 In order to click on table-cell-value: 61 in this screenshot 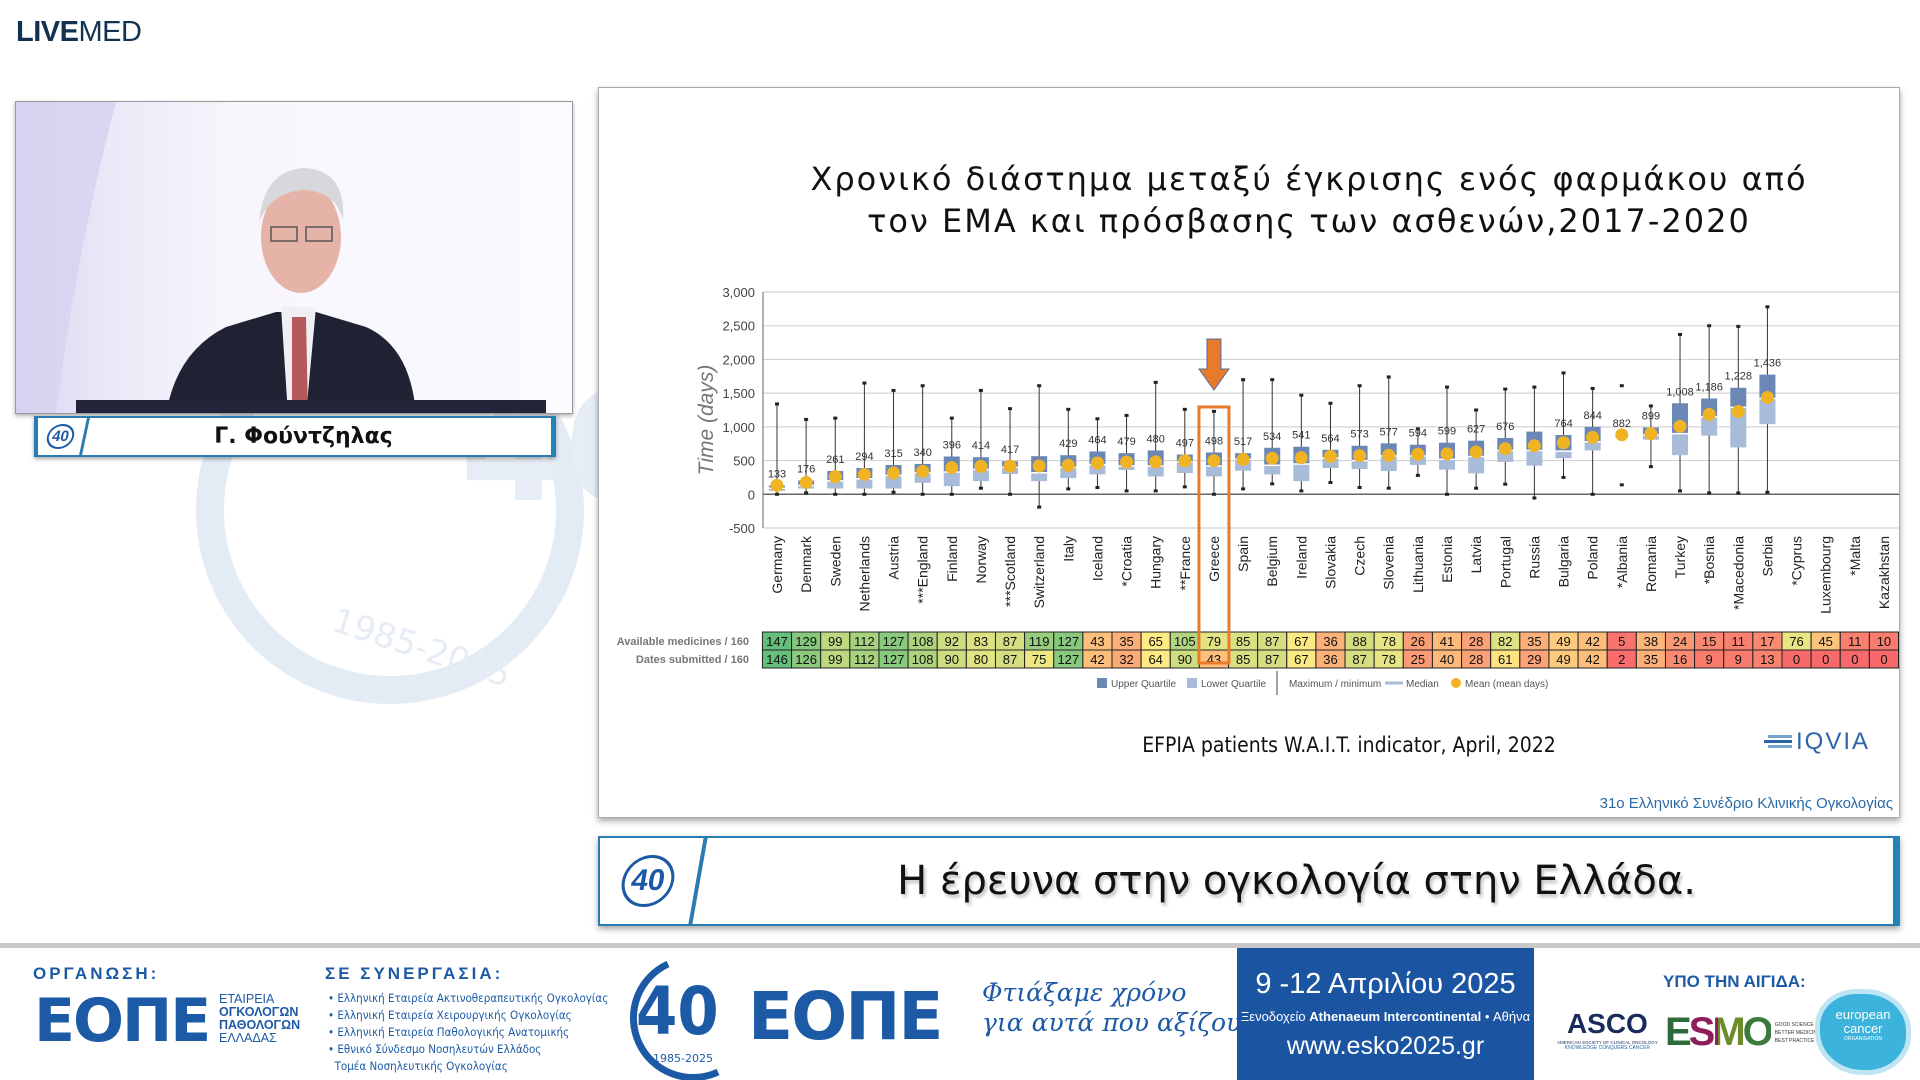, I will do `click(1505, 659)`.